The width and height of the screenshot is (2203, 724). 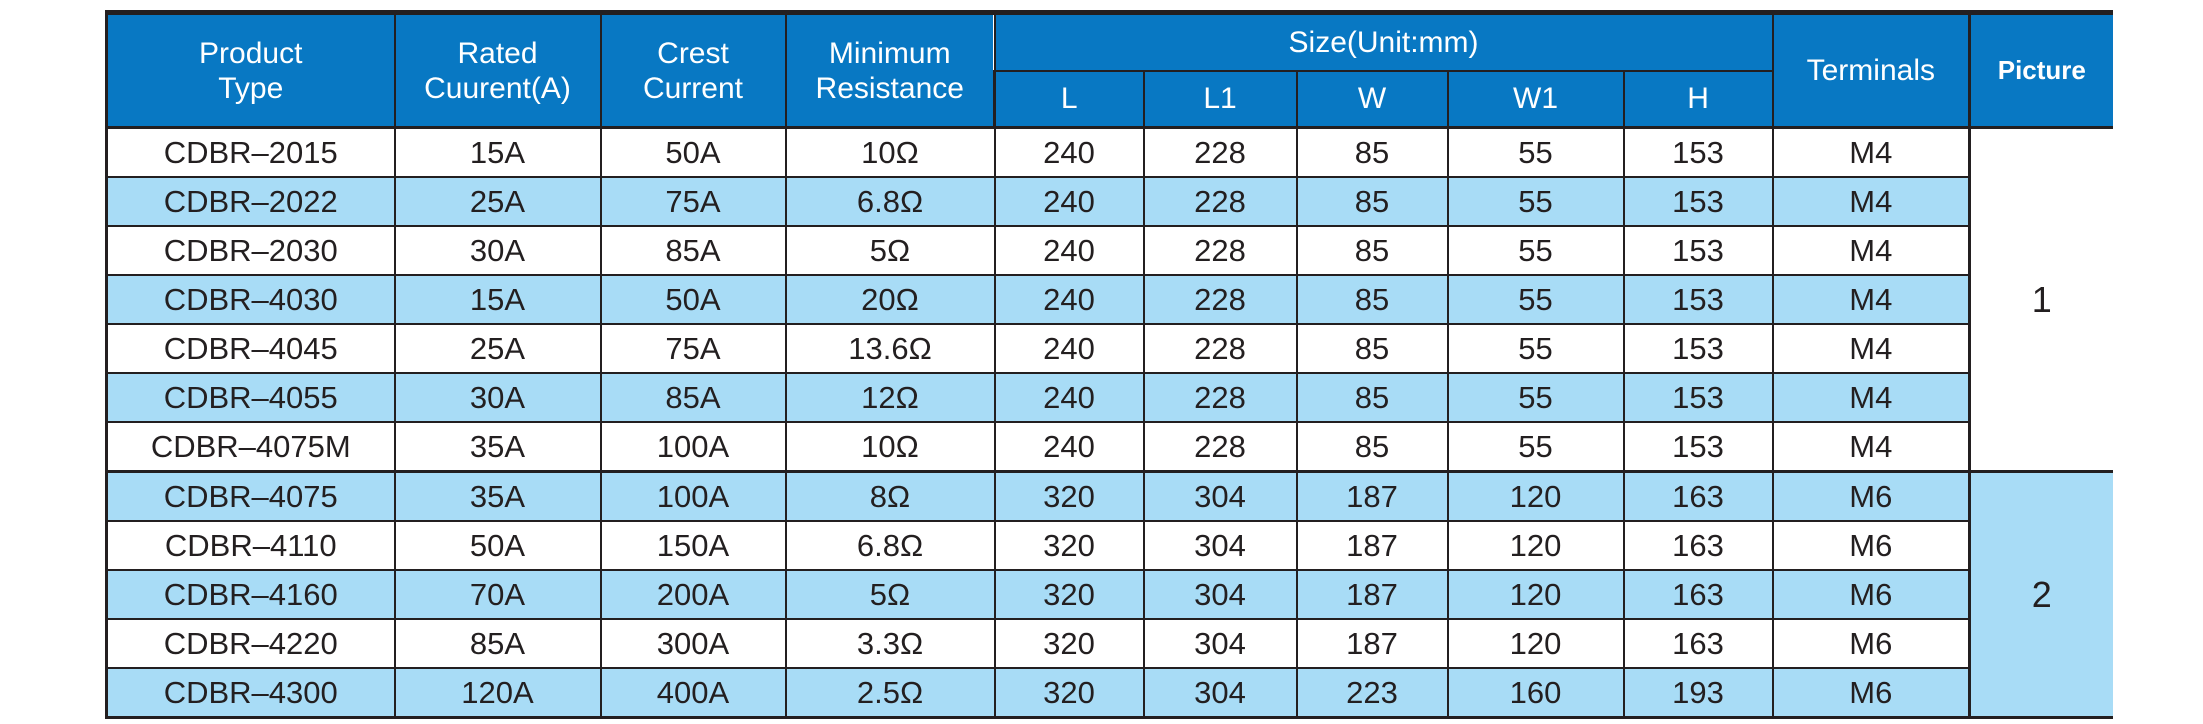 What do you see at coordinates (890, 643) in the screenshot?
I see `cell-resistance: 3.3Ω` at bounding box center [890, 643].